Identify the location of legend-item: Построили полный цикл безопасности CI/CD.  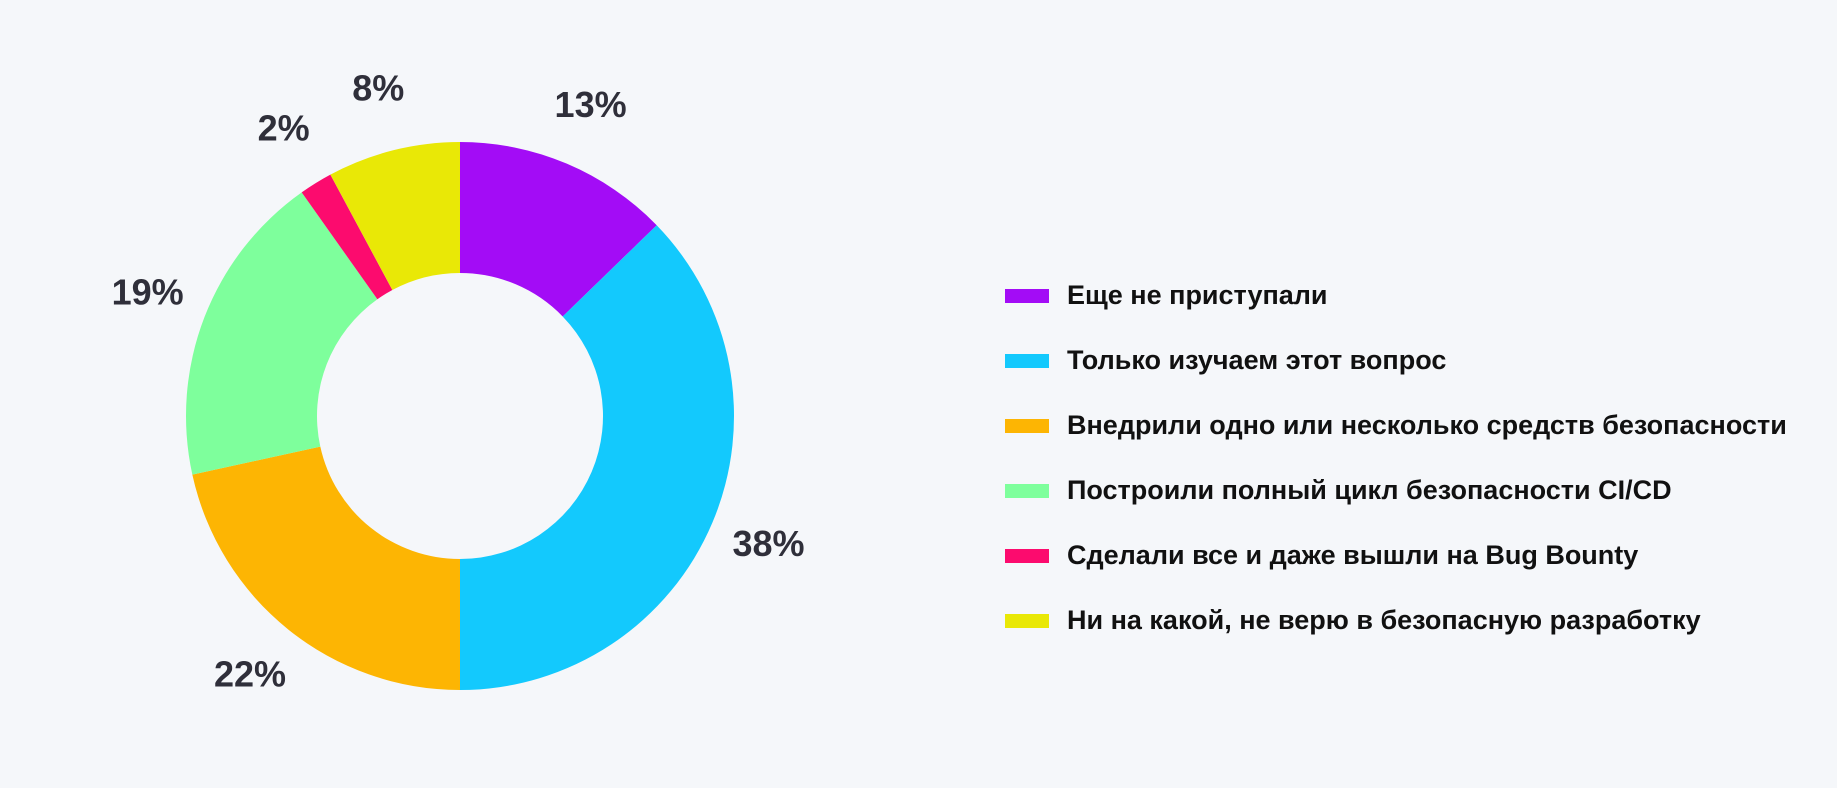
(1415, 490).